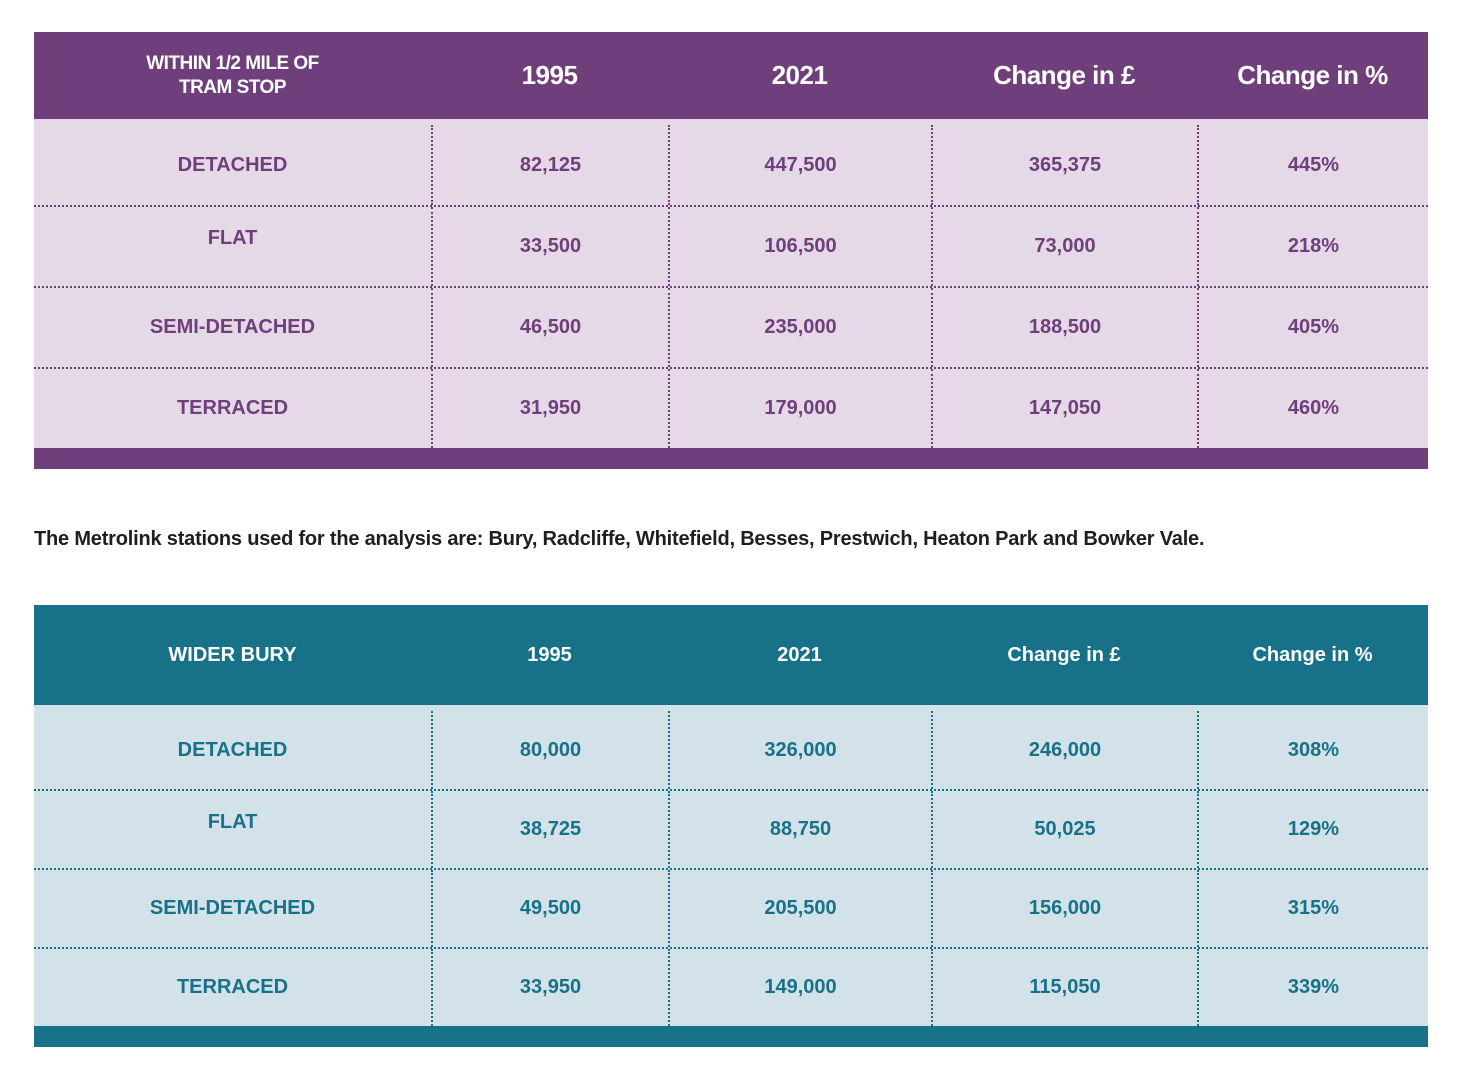 This screenshot has width=1458, height=1066. What do you see at coordinates (1312, 327) in the screenshot?
I see `cell-change-pct: 405%` at bounding box center [1312, 327].